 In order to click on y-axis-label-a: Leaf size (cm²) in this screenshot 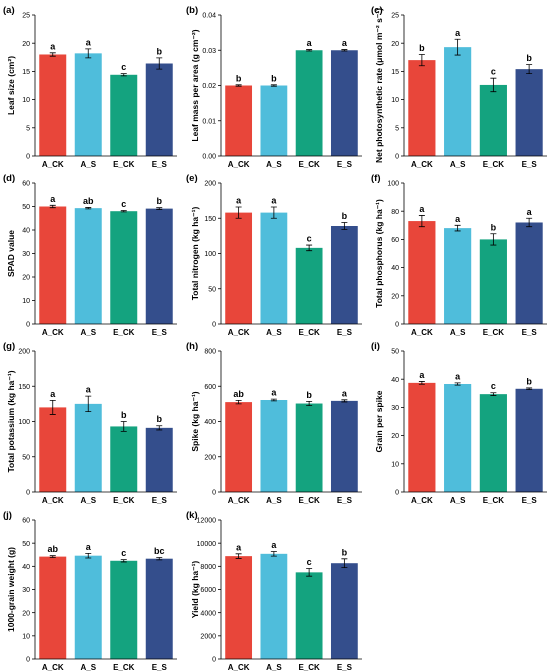, I will do `click(11, 85)`.